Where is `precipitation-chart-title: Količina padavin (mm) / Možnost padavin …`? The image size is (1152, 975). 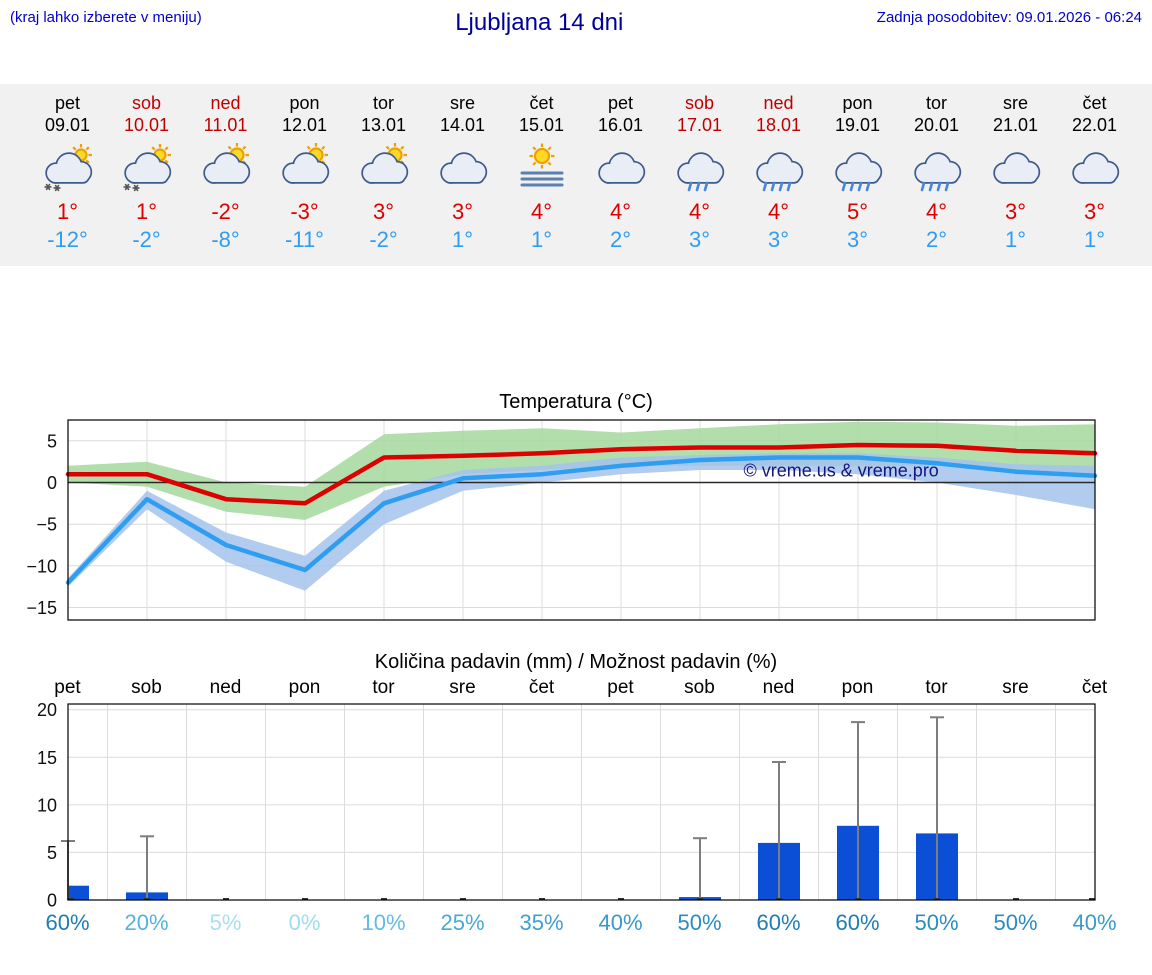 precipitation-chart-title: Količina padavin (mm) / Možnost padavin … is located at coordinates (576, 662).